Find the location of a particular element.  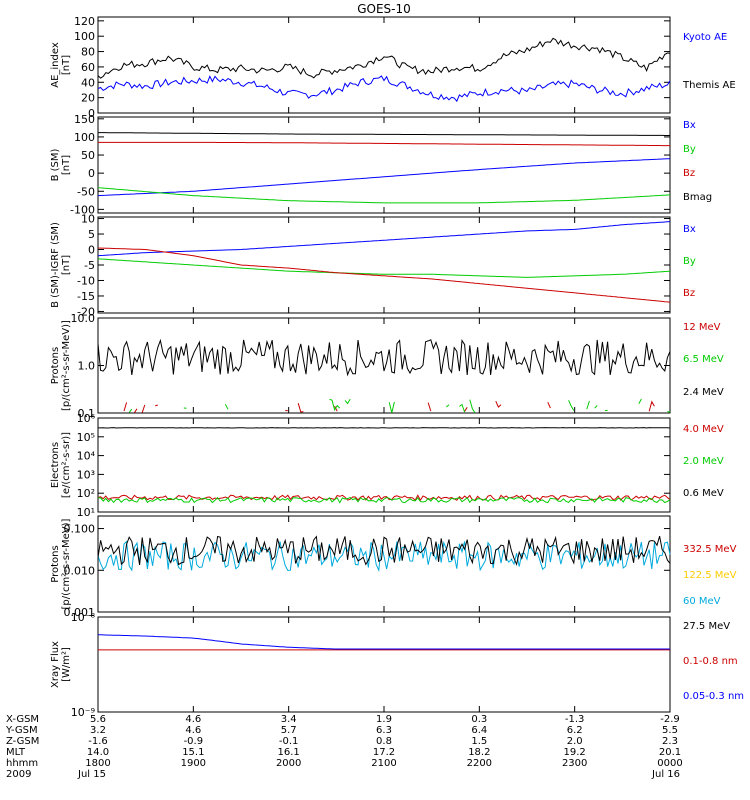

y-tick-label: 80 is located at coordinates (88, 52).